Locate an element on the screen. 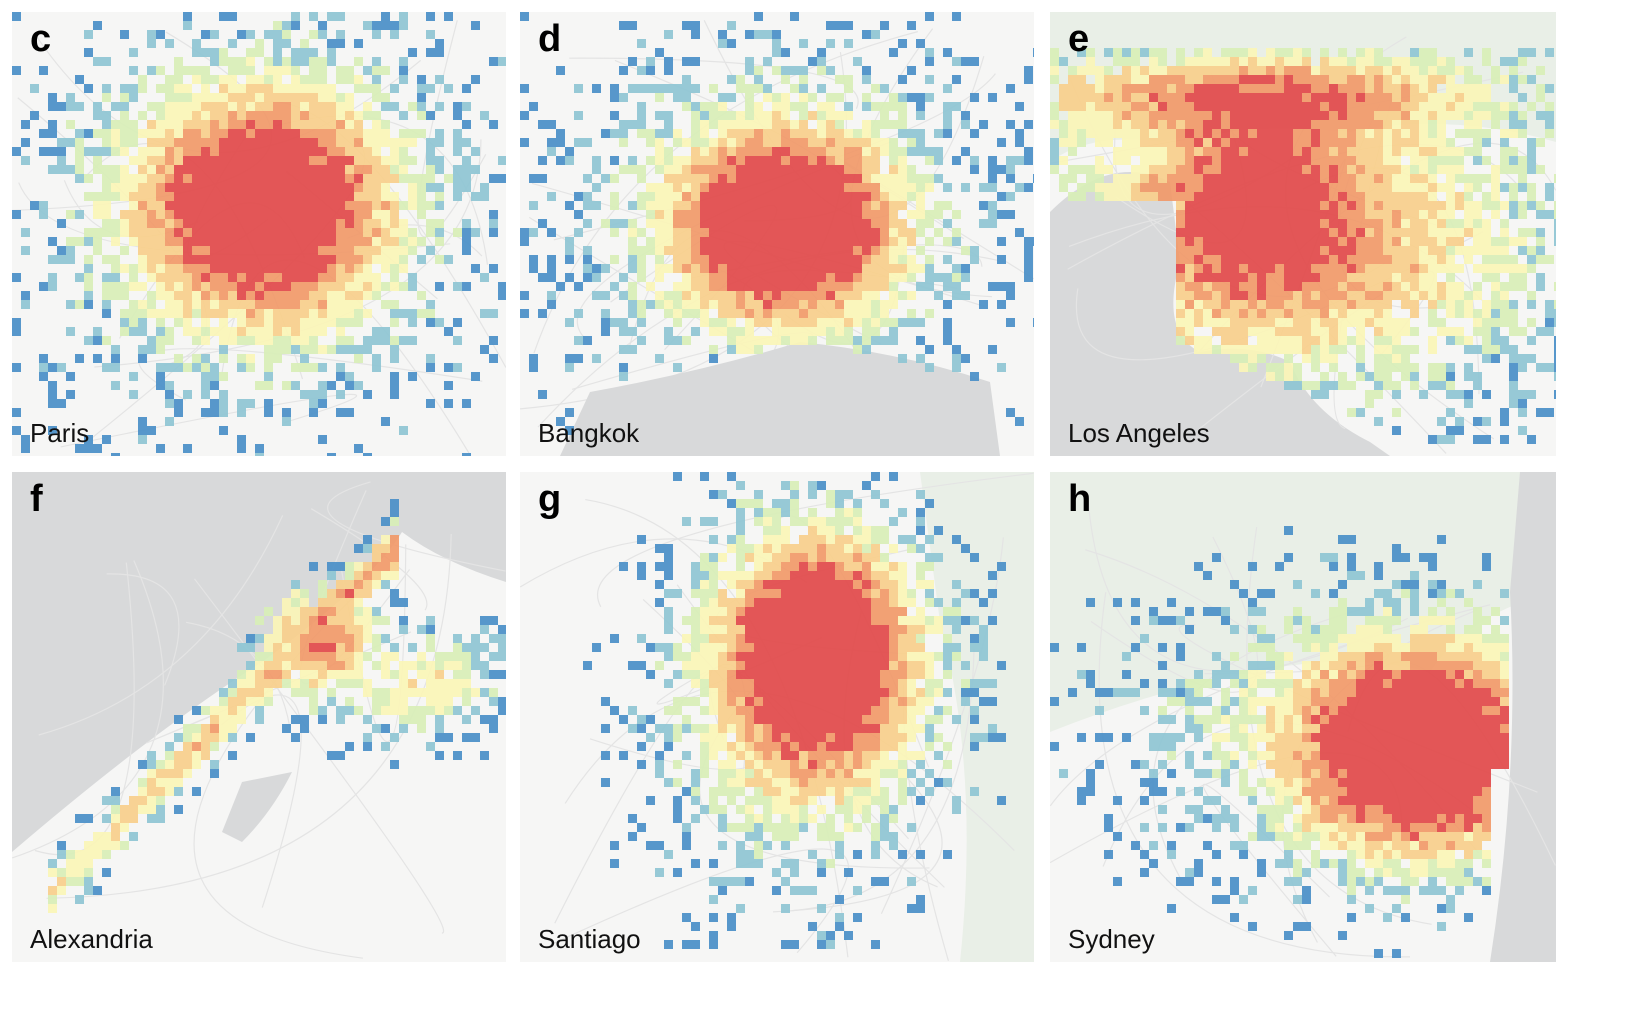 The image size is (1650, 1032). panel-letter: h is located at coordinates (1080, 499).